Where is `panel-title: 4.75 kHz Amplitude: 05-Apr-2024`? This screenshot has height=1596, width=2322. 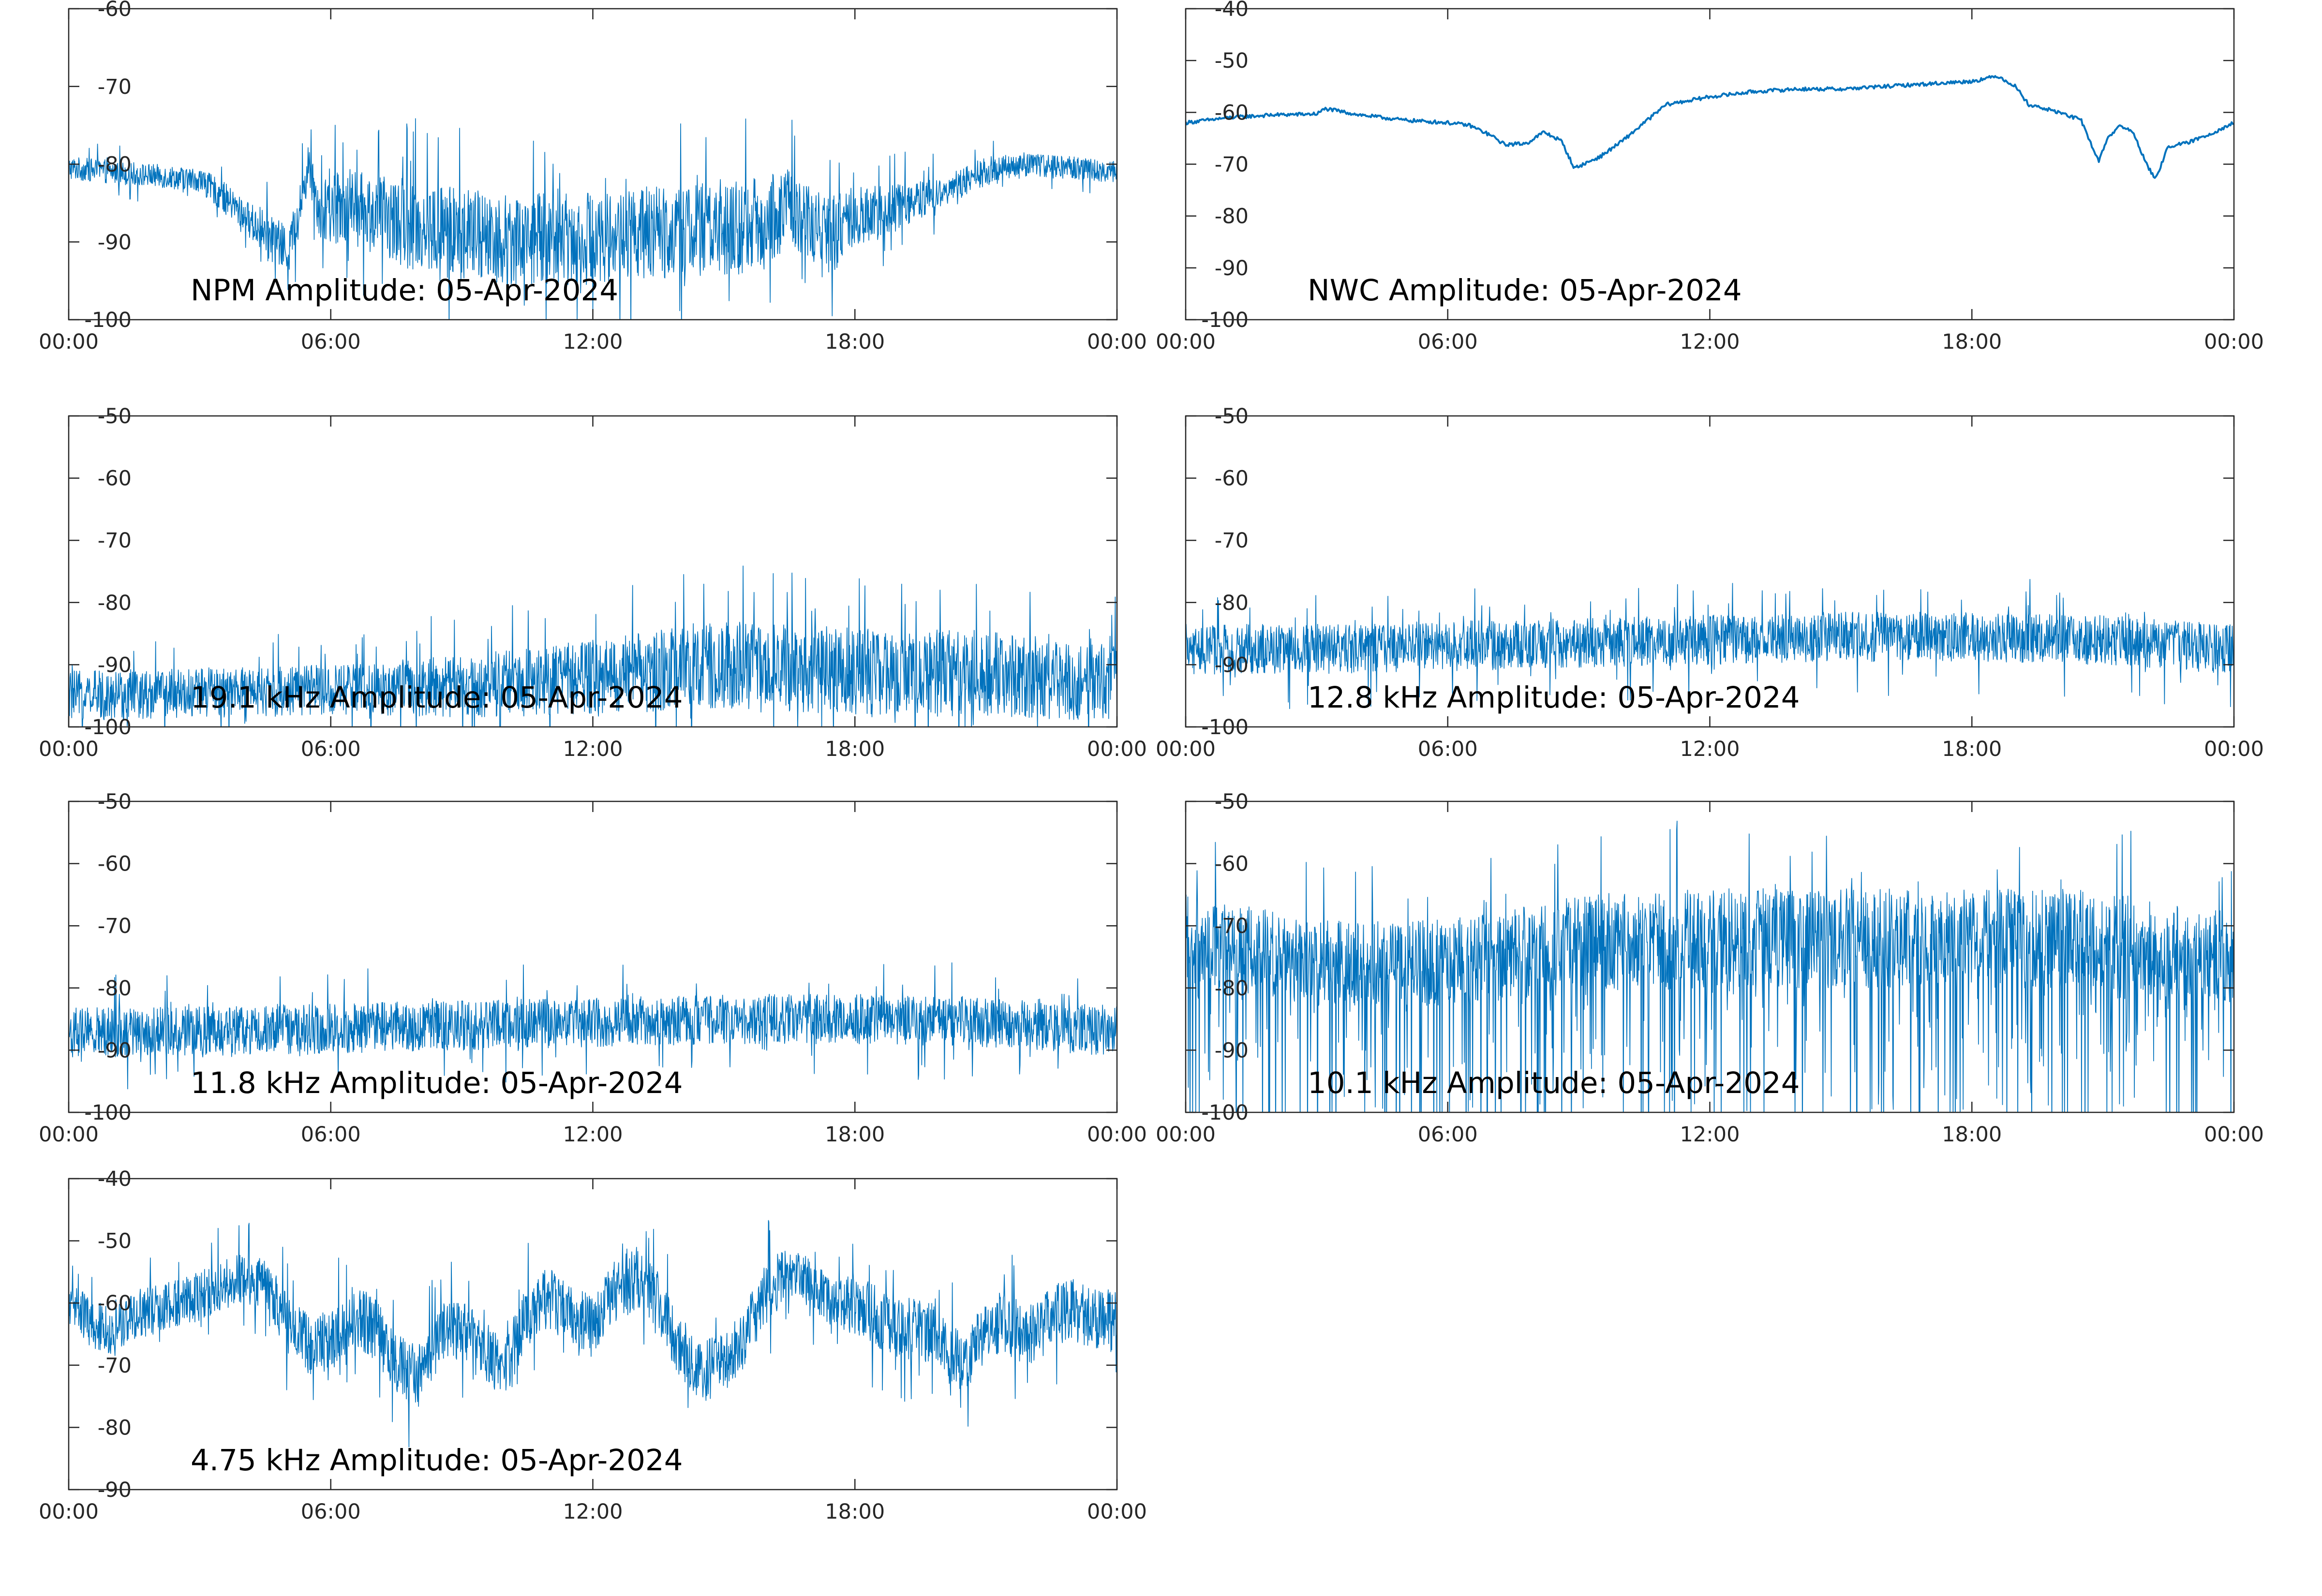
panel-title: 4.75 kHz Amplitude: 05-Apr-2024 is located at coordinates (437, 1460).